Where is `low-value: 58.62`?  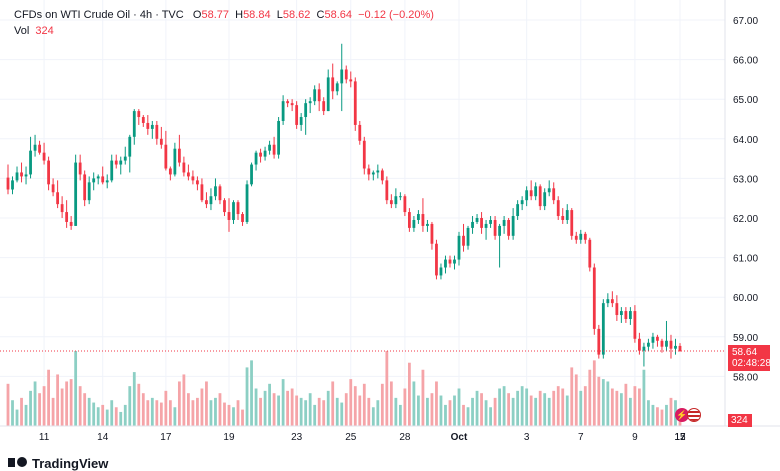 low-value: 58.62 is located at coordinates (296, 15).